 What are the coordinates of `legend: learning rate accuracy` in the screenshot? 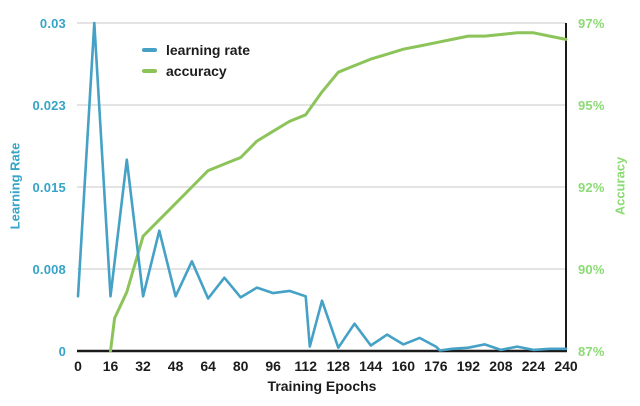 It's located at (196, 60).